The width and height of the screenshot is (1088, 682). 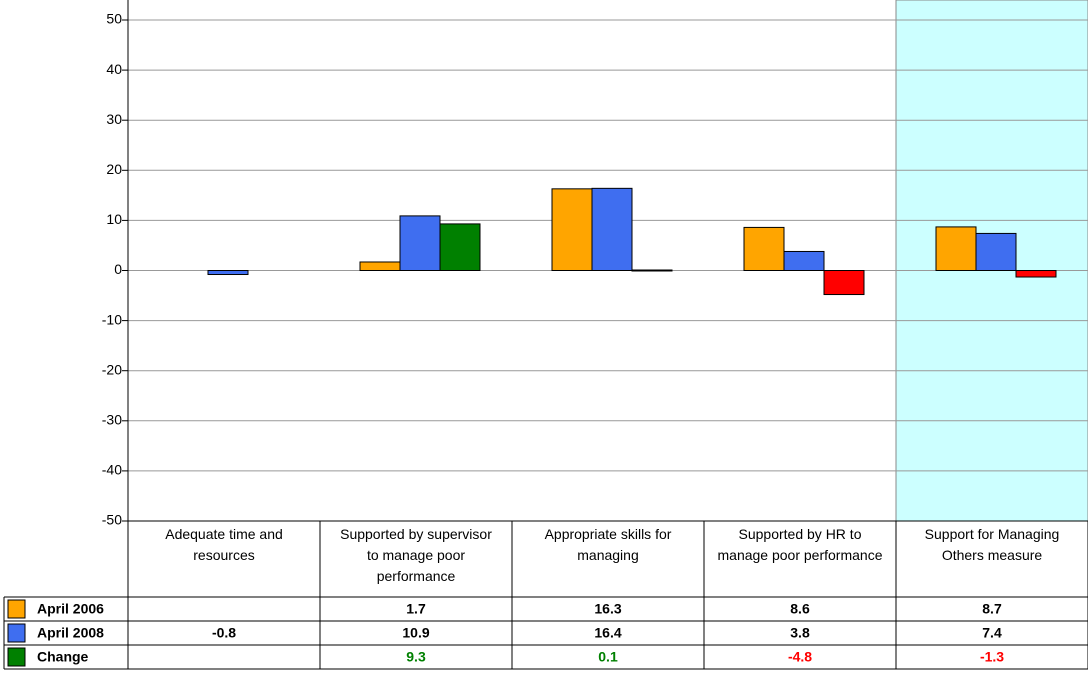 What do you see at coordinates (114, 219) in the screenshot?
I see `y-tick-label: 10` at bounding box center [114, 219].